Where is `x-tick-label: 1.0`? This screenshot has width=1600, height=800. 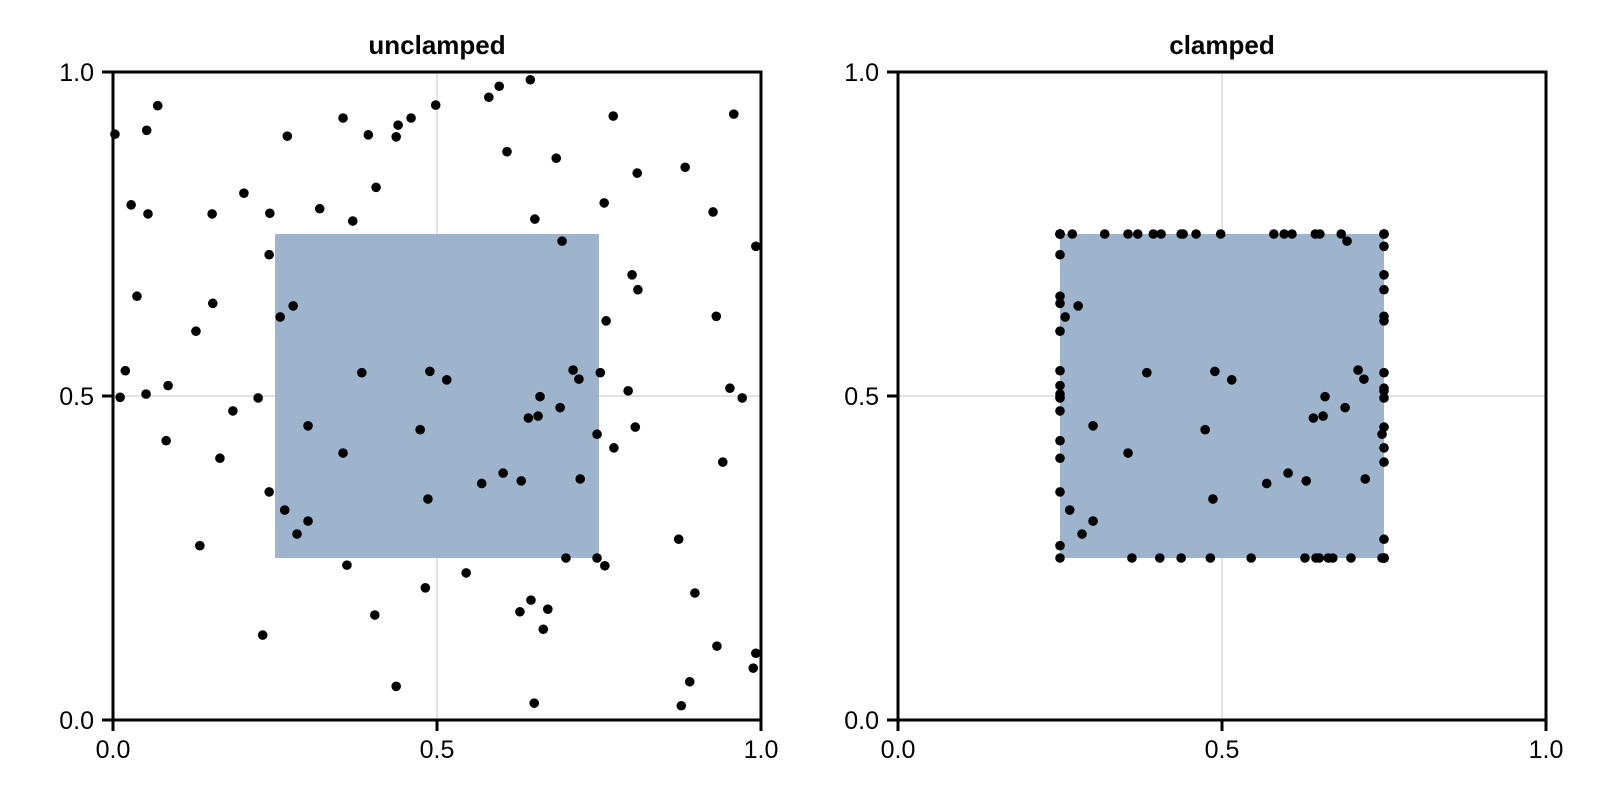 x-tick-label: 1.0 is located at coordinates (761, 750).